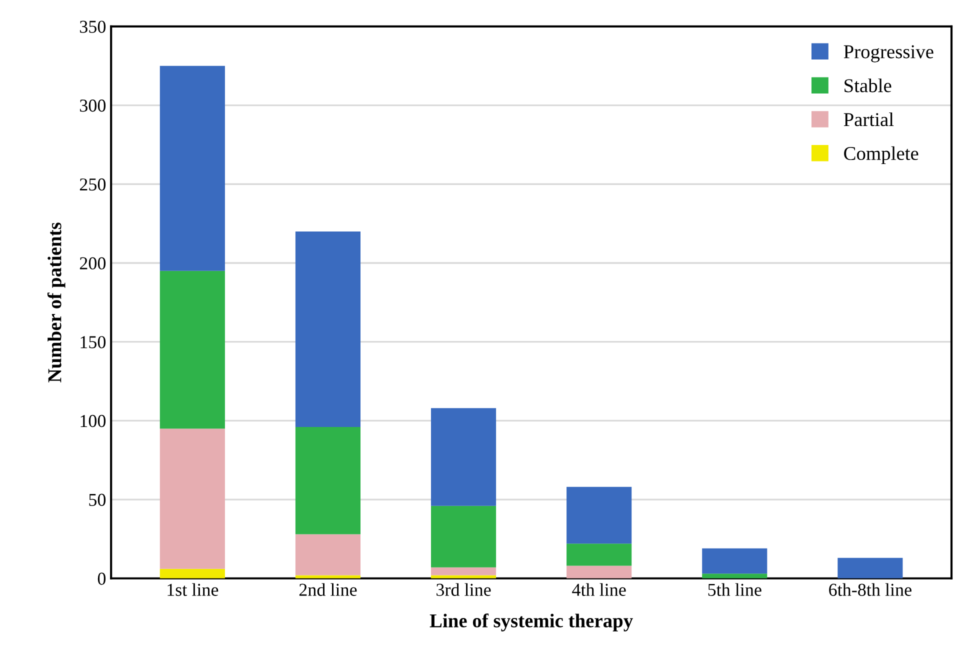 The image size is (966, 661). What do you see at coordinates (93, 263) in the screenshot?
I see `y-tick-label: 200` at bounding box center [93, 263].